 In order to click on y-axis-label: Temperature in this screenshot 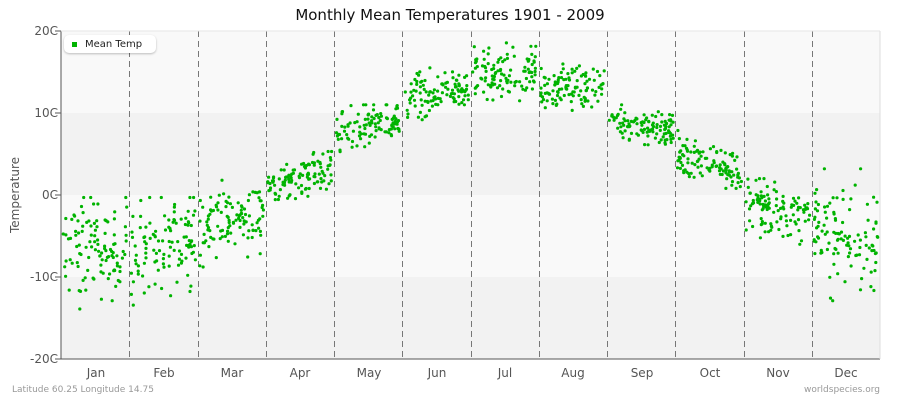, I will do `click(15, 195)`.